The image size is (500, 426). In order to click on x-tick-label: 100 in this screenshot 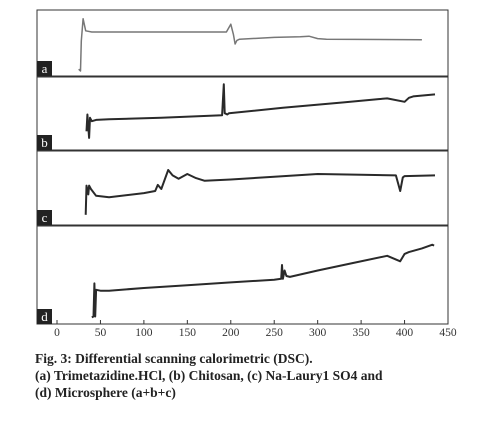, I will do `click(144, 333)`.